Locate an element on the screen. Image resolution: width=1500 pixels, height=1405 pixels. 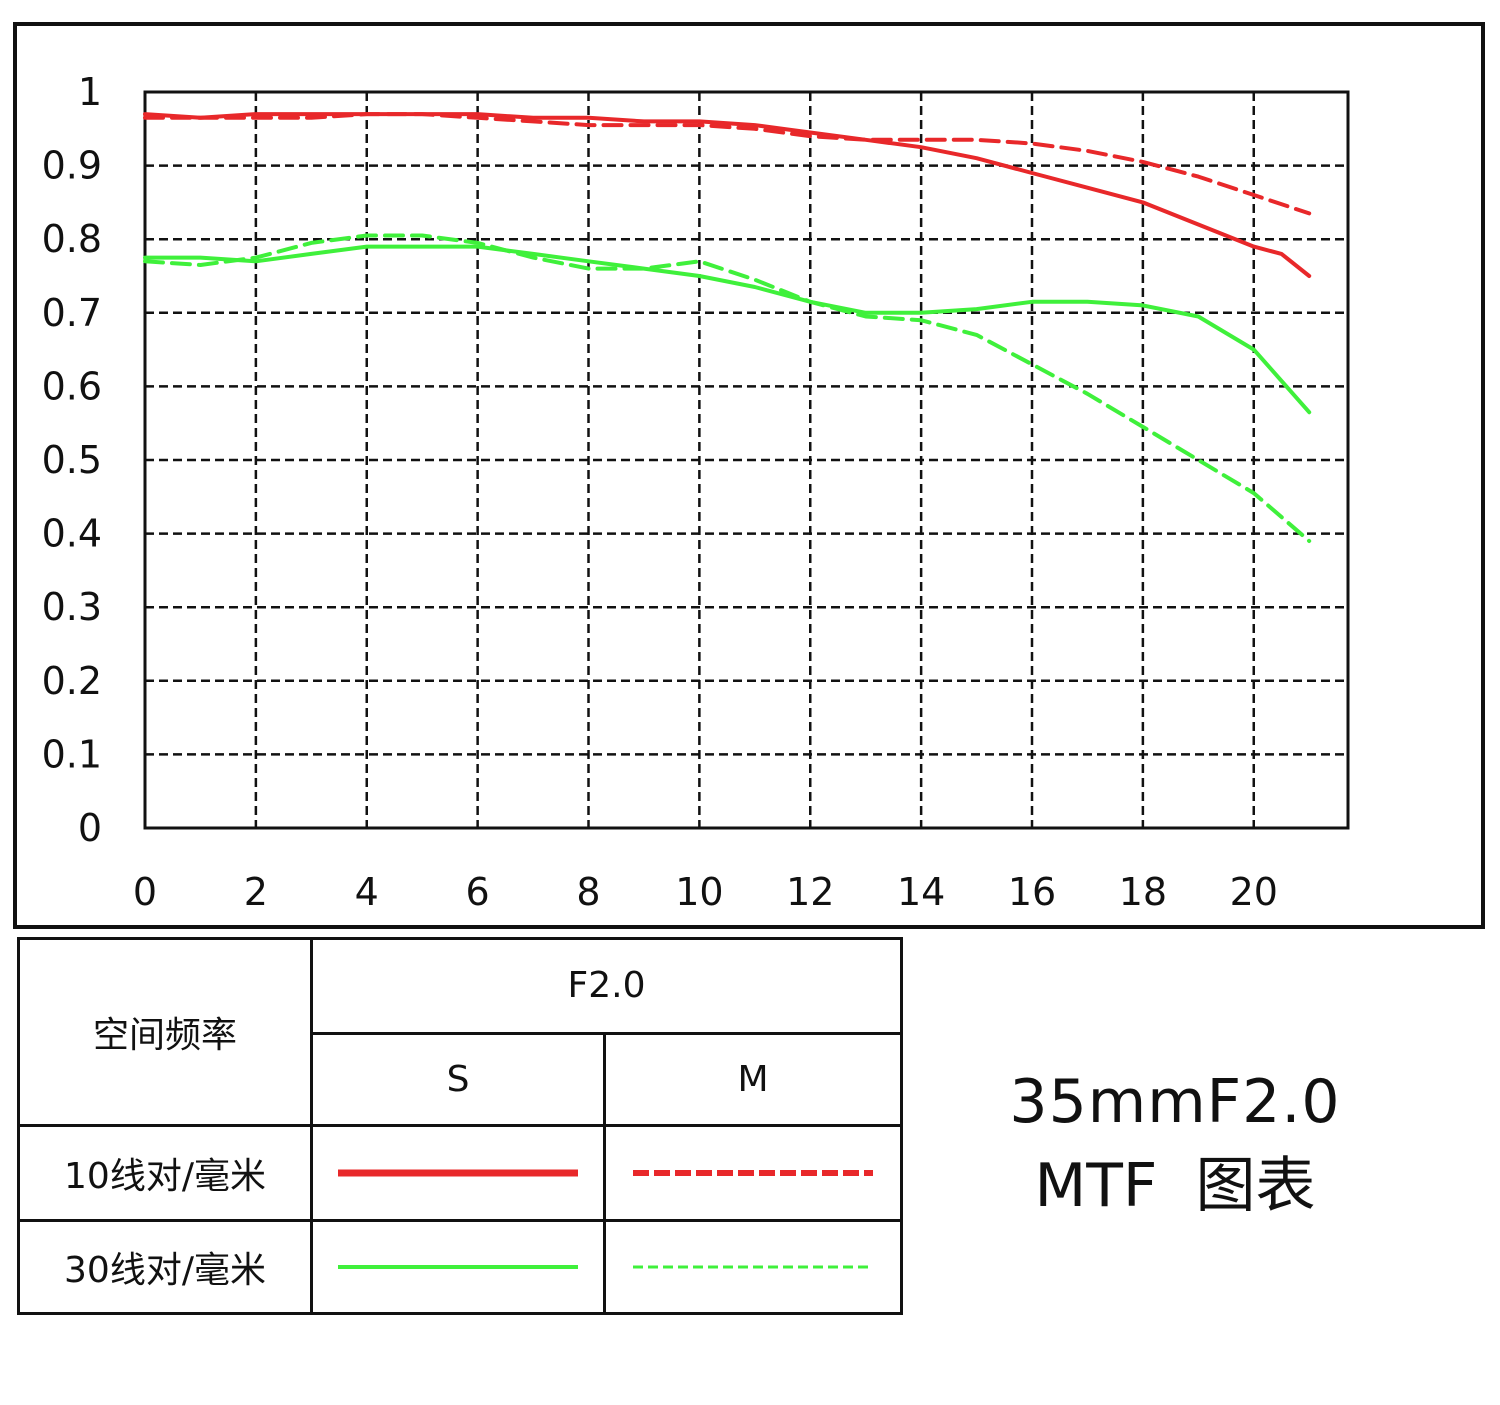
y-tick-label: 0.7 is located at coordinates (72, 313).